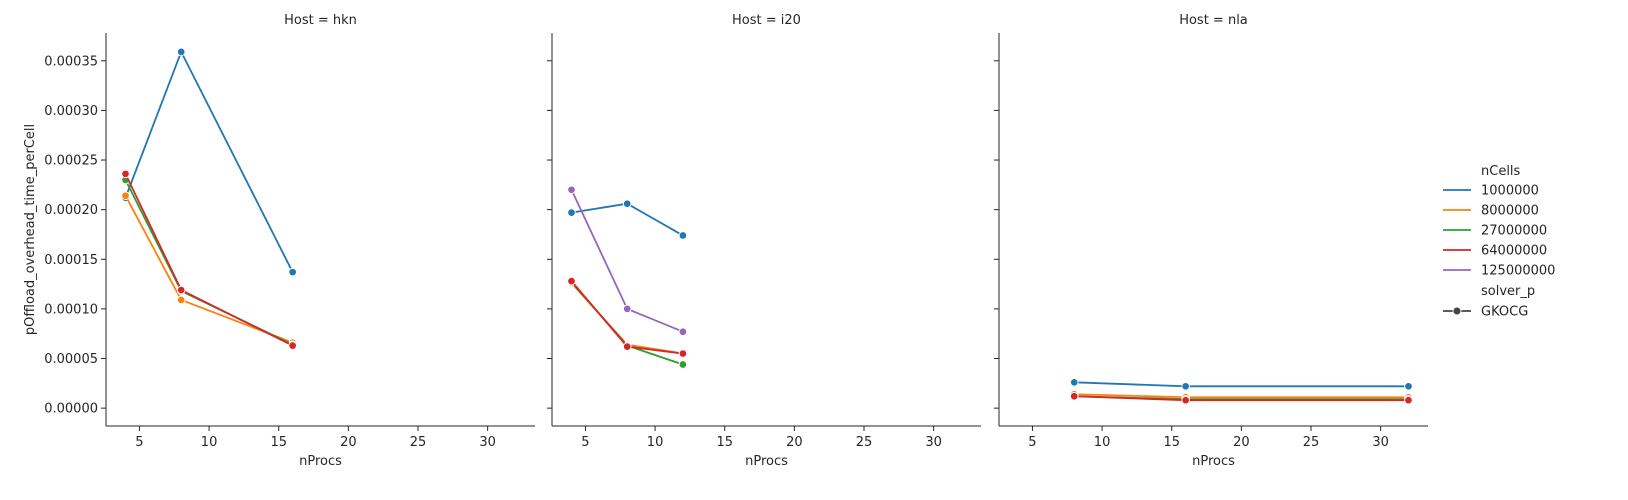 Image resolution: width=1628 pixels, height=500 pixels. What do you see at coordinates (71, 210) in the screenshot?
I see `y-tick-label: 0.00020` at bounding box center [71, 210].